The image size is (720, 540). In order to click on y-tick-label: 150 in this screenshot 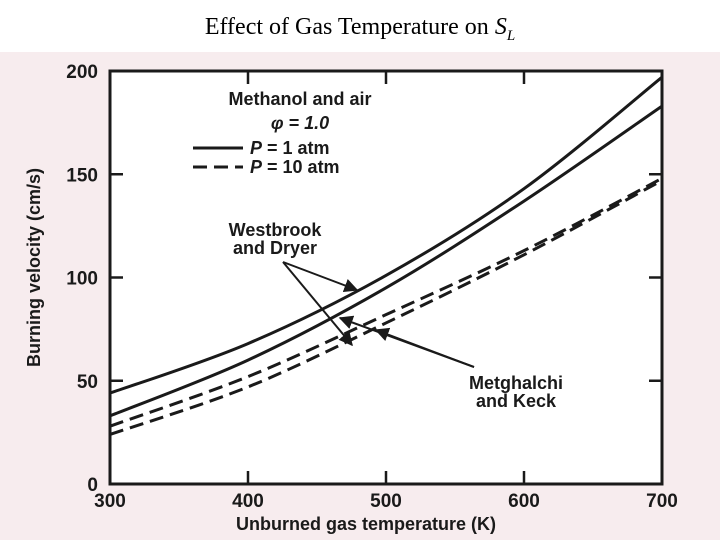, I will do `click(82, 175)`.